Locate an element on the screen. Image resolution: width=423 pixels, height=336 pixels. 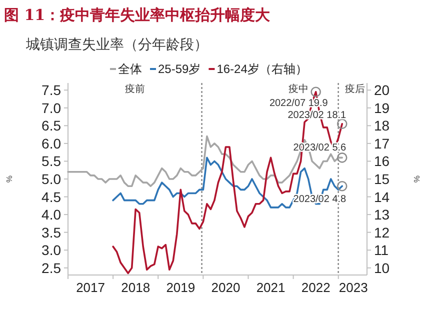
x-tick-label: 2019 is located at coordinates (181, 287).